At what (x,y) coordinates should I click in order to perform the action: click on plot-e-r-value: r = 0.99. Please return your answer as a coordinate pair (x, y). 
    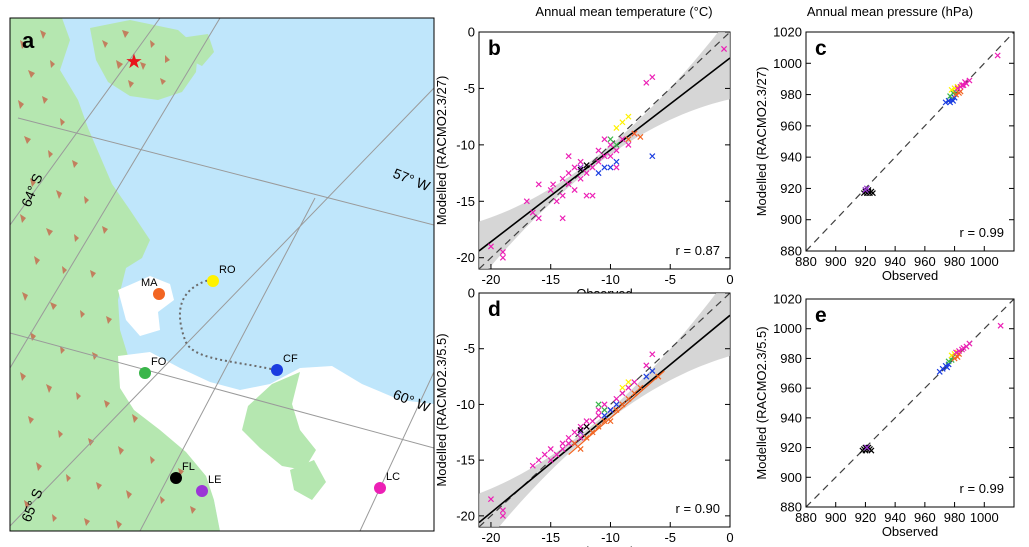
    Looking at the image, I should click on (982, 488).